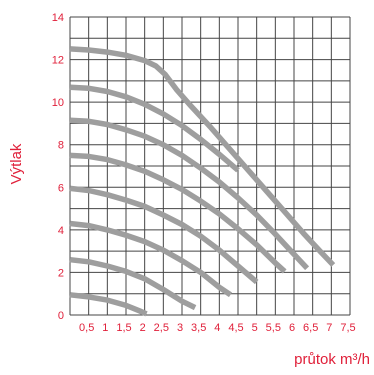 This screenshot has height=375, width=374. I want to click on y-tick-label: 14, so click(58, 18).